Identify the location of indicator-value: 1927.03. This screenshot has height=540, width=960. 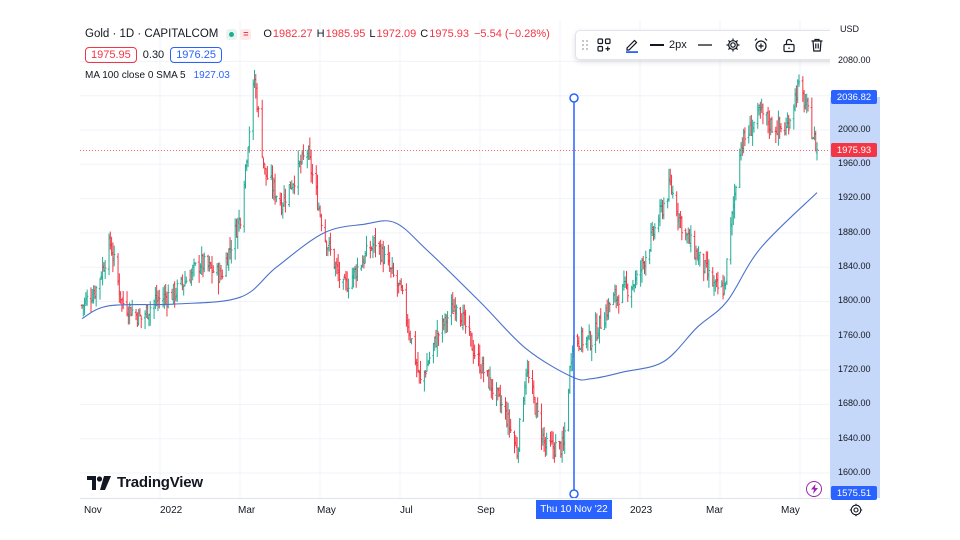
(211, 75).